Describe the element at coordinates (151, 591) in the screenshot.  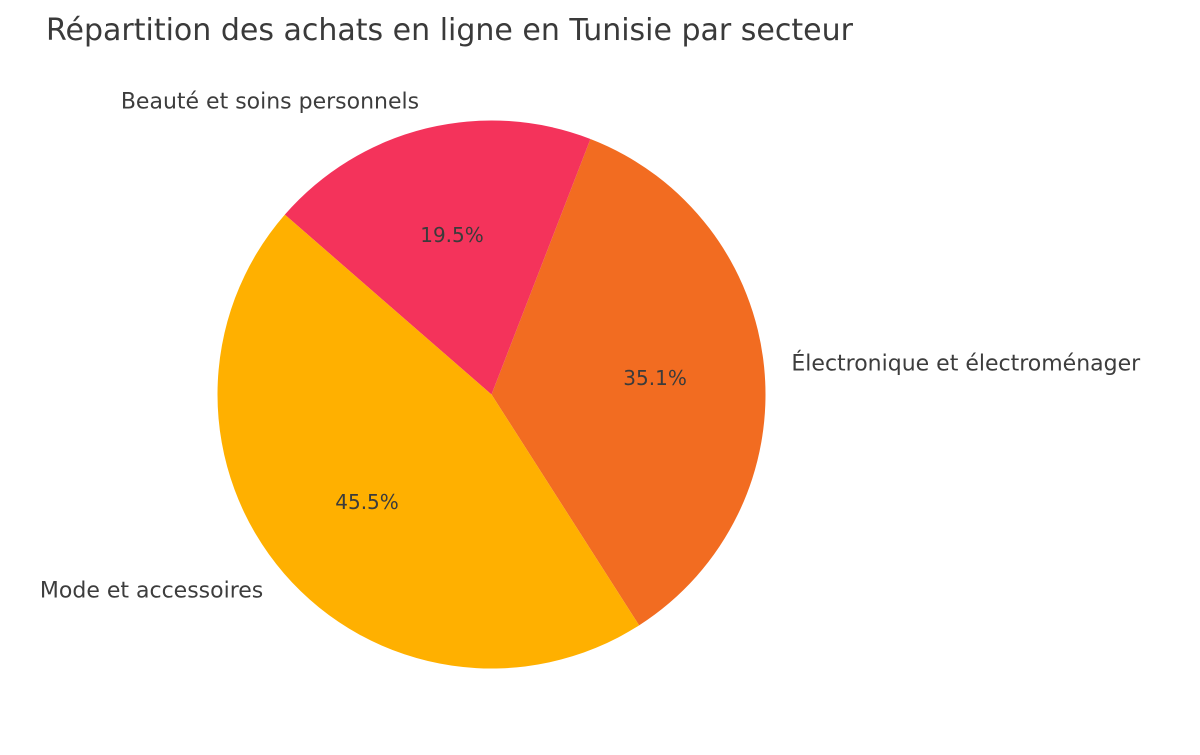
I see `slice-label-mode: Mode et accessoires` at that location.